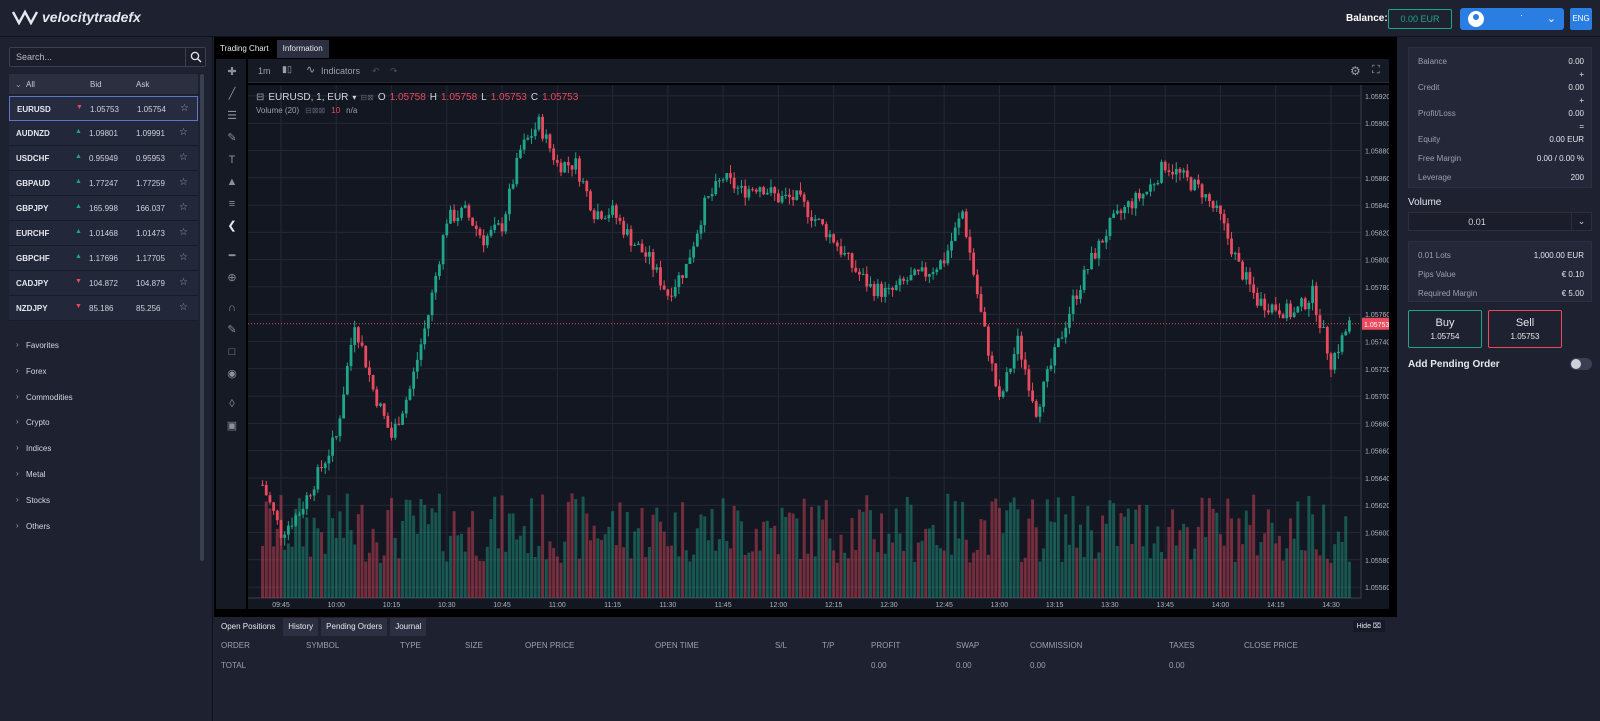 This screenshot has height=721, width=1600. What do you see at coordinates (278, 110) in the screenshot?
I see `volume-label: Volume (20)` at bounding box center [278, 110].